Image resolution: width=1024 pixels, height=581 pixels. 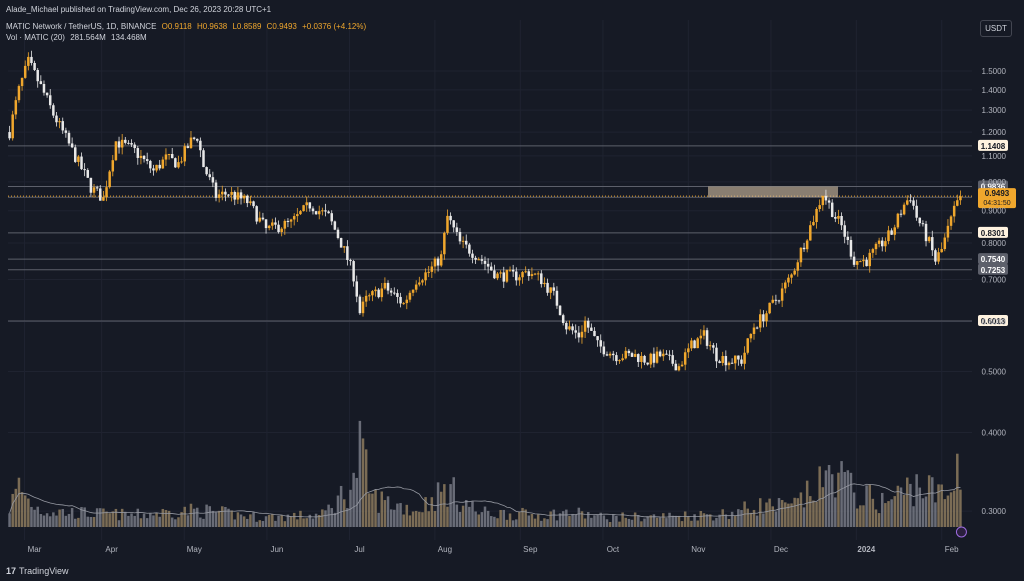 I want to click on lightning-icon, so click(x=961, y=532).